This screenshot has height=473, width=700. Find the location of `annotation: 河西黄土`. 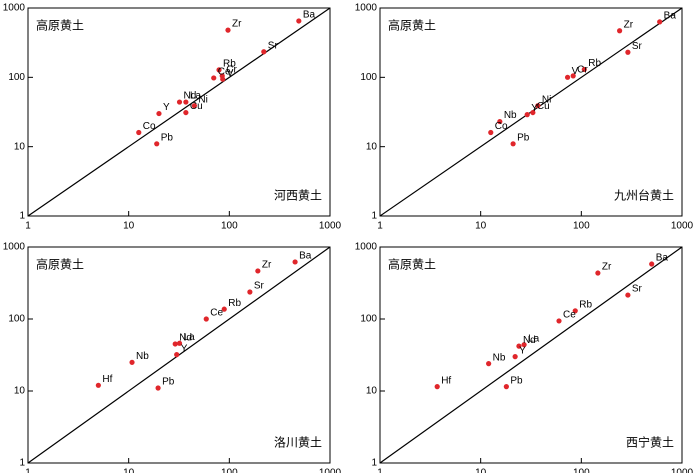

annotation: 河西黄土 is located at coordinates (298, 196).